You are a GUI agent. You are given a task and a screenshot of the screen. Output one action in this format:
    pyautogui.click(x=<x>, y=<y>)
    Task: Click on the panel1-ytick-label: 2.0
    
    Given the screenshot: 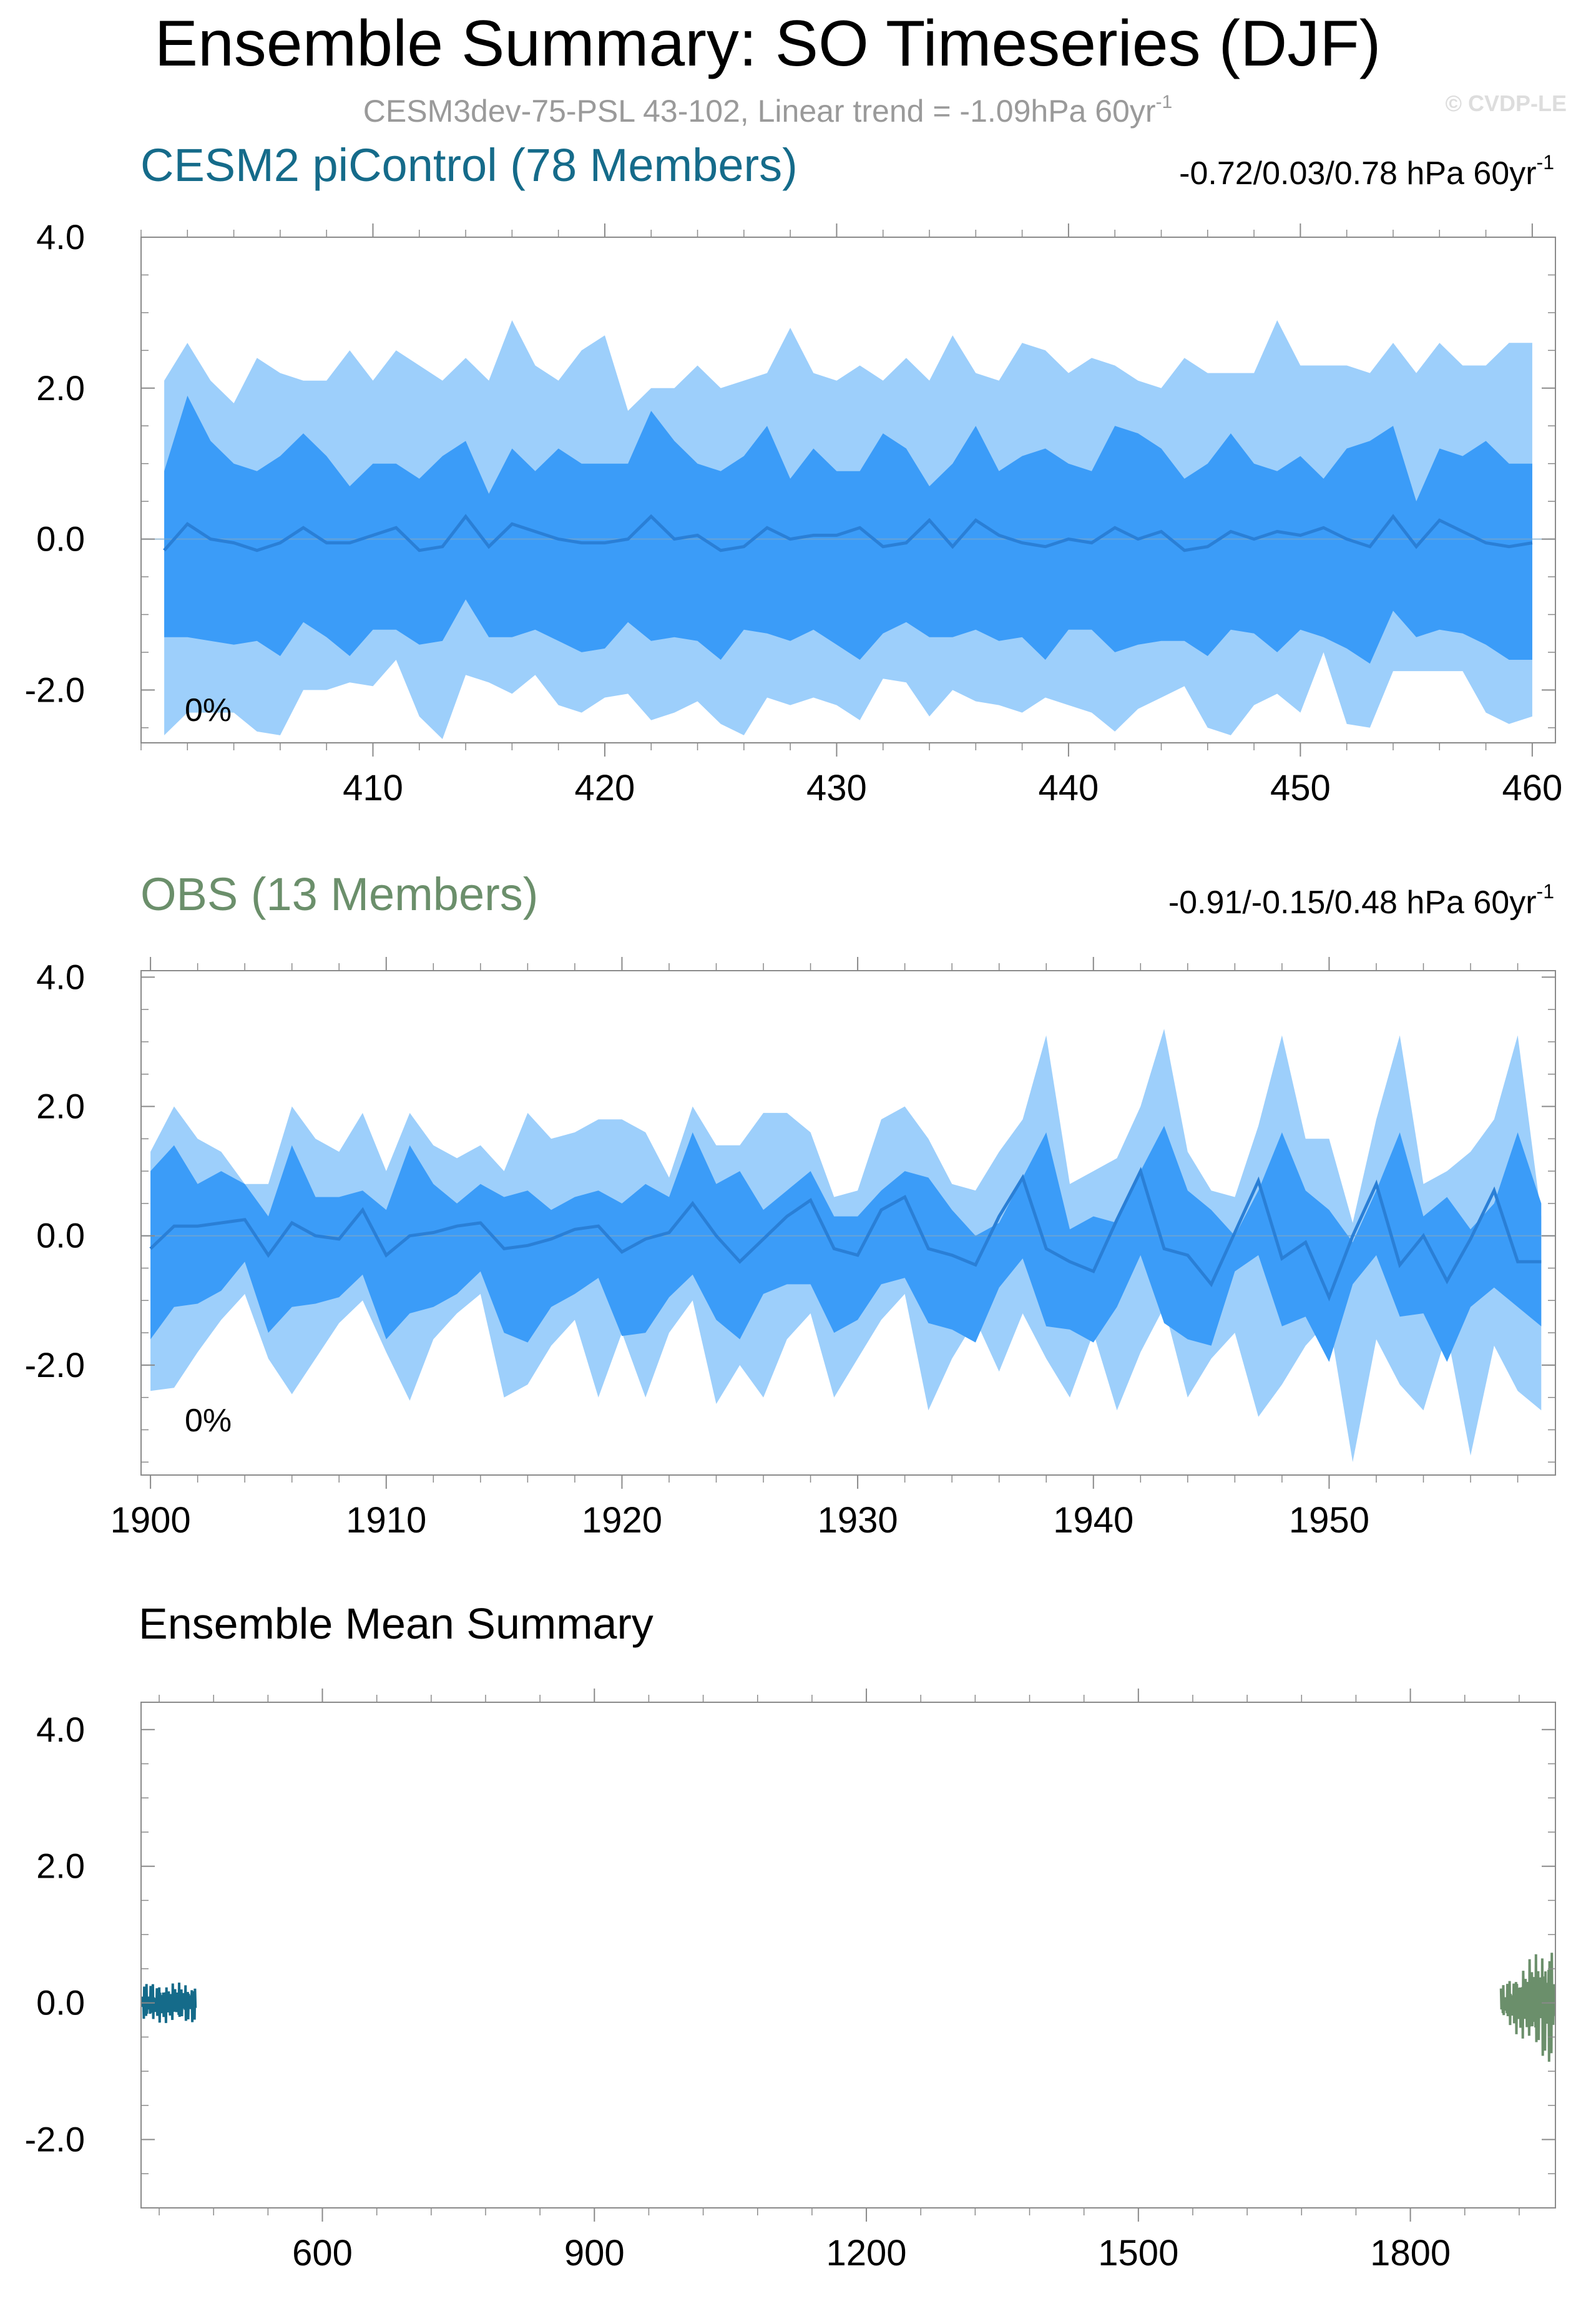 What is the action you would take?
    pyautogui.click(x=60, y=388)
    